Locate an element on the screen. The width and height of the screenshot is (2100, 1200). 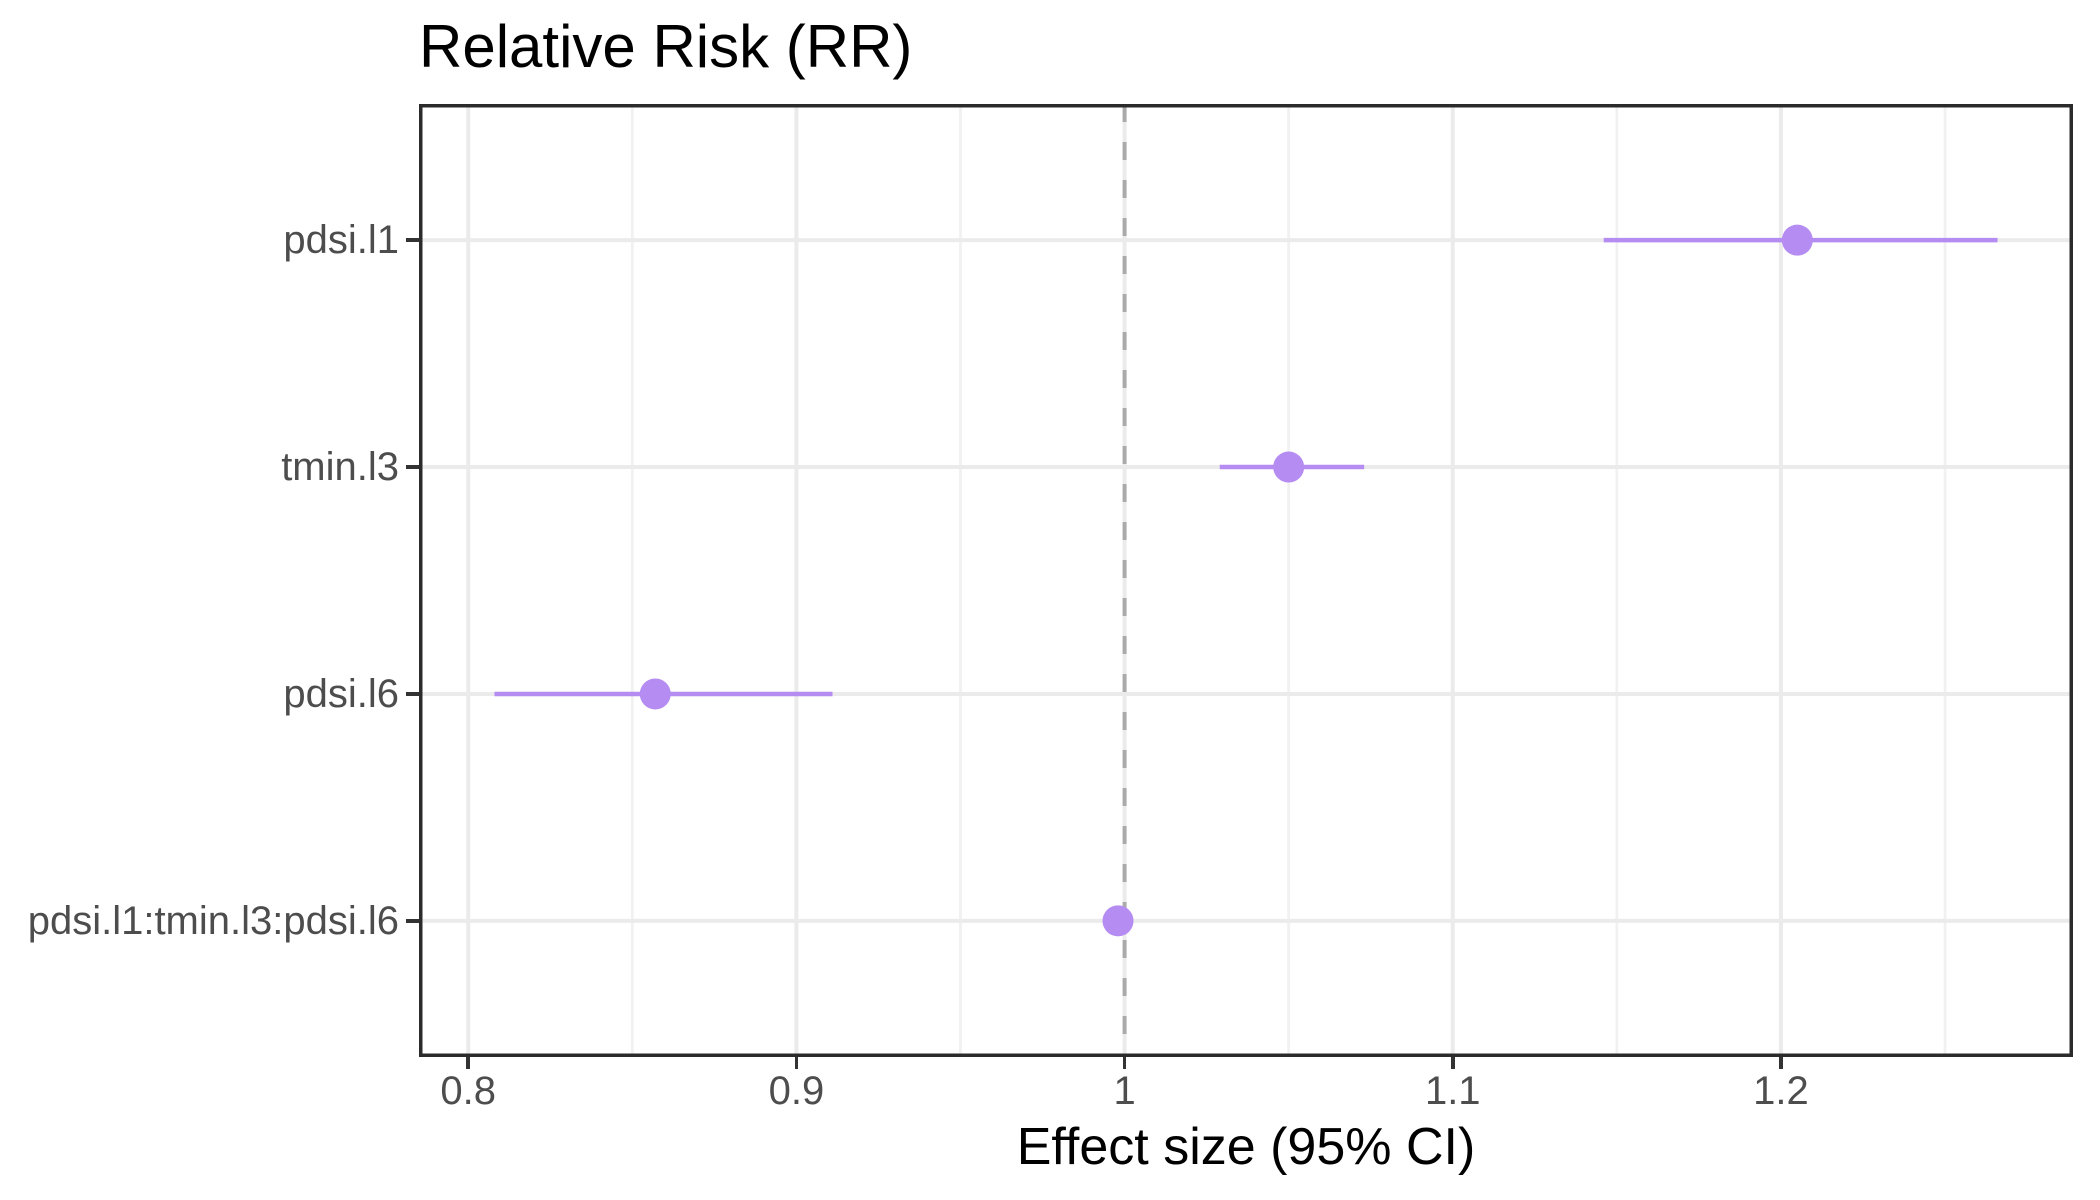
x-axis-title: Effect size (95% CI) is located at coordinates (1246, 1147).